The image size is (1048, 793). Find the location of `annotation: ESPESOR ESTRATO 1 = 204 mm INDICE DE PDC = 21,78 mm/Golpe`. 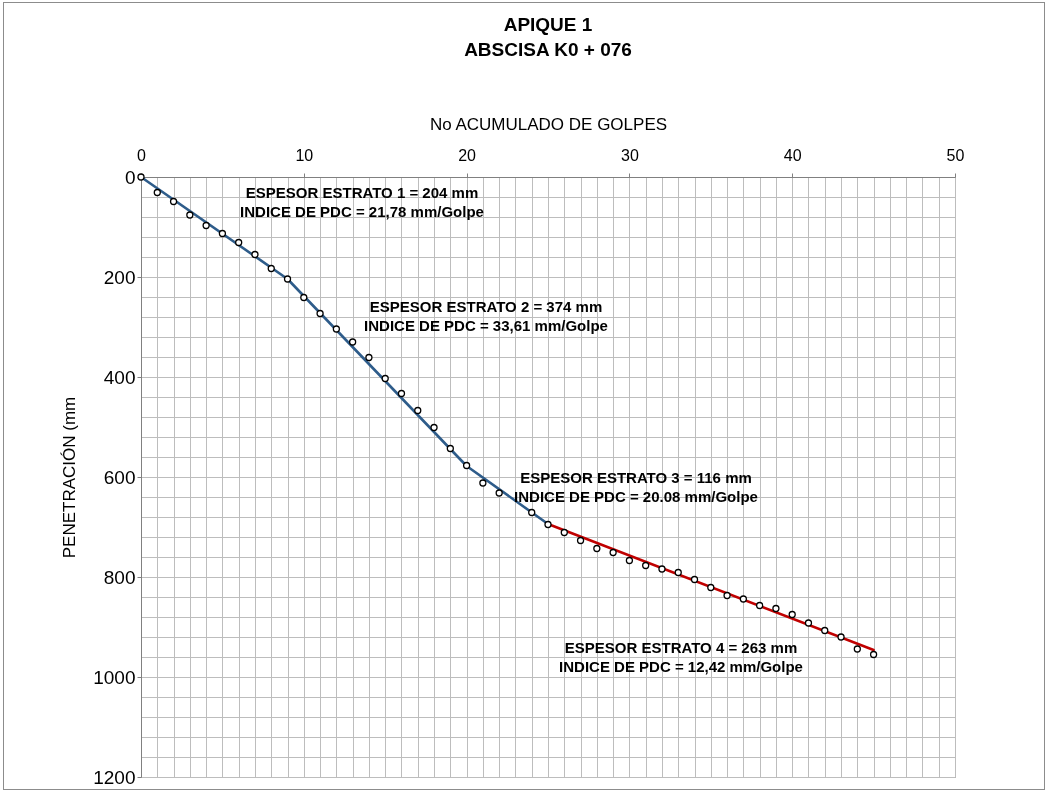

annotation: ESPESOR ESTRATO 1 = 204 mm INDICE DE PDC = 21,78 mm/Golpe is located at coordinates (362, 202).